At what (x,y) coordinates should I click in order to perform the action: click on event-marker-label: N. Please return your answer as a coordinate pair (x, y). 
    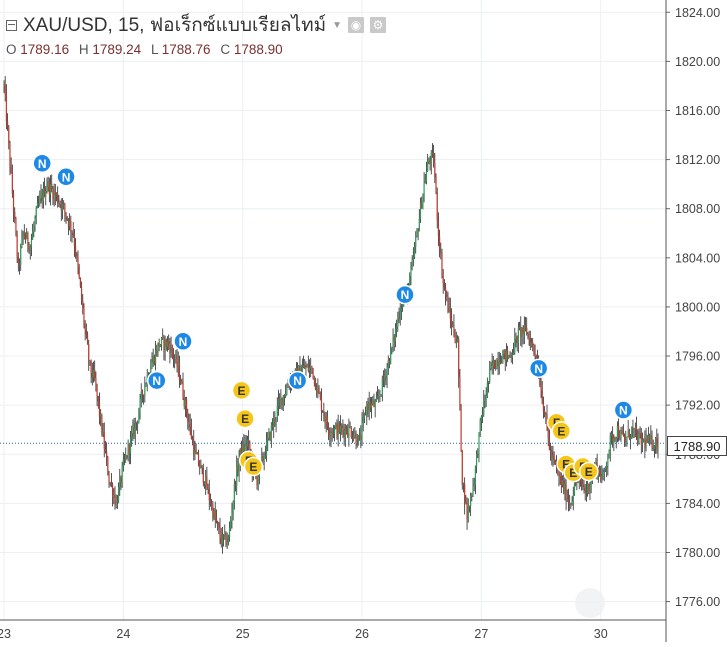
    Looking at the image, I should click on (538, 369).